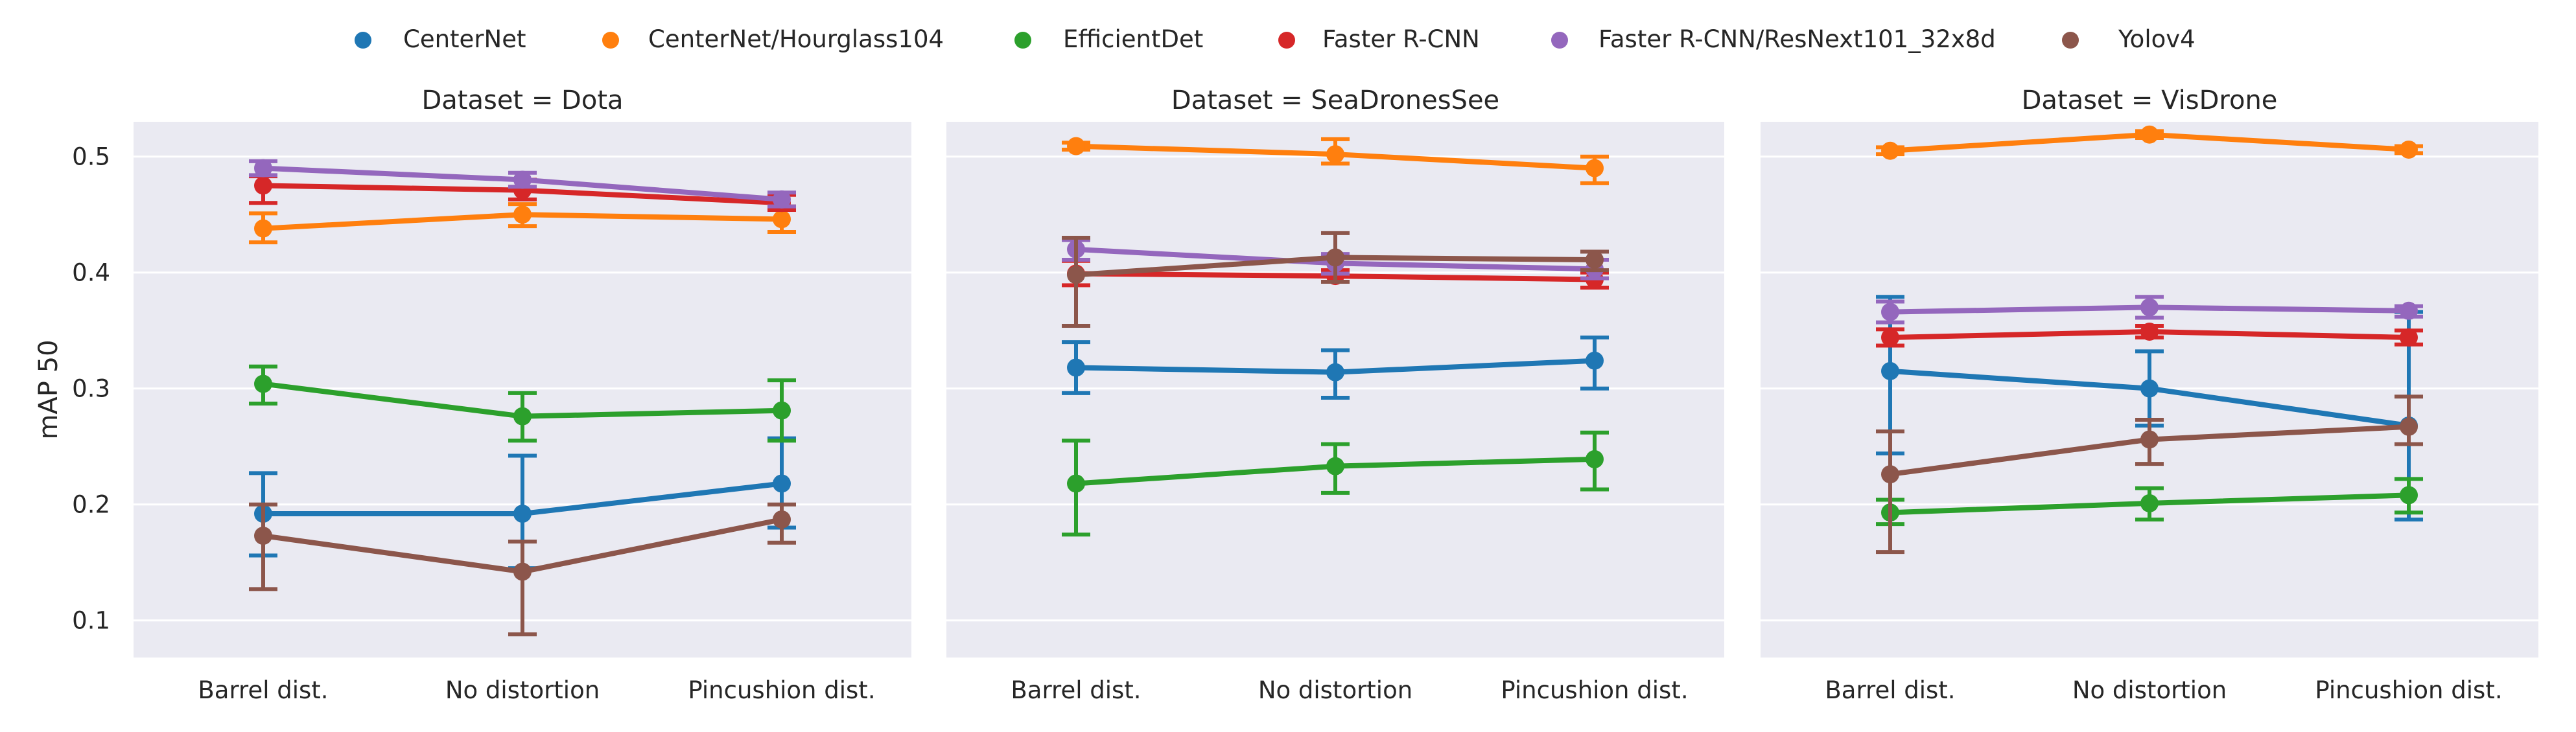 Image resolution: width=2576 pixels, height=732 pixels. What do you see at coordinates (522, 690) in the screenshot?
I see `panel-1-x-tick-label: No distortion` at bounding box center [522, 690].